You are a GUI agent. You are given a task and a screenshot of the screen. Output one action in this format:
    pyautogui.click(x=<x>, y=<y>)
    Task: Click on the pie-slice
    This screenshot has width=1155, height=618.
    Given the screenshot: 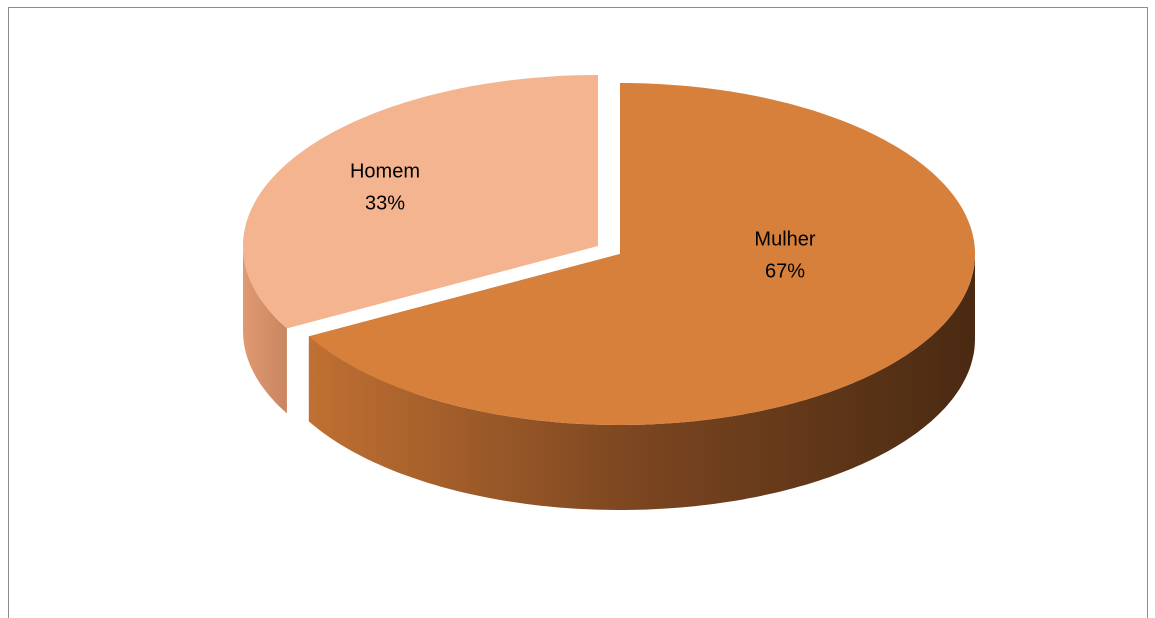 What is the action you would take?
    pyautogui.click(x=420, y=202)
    